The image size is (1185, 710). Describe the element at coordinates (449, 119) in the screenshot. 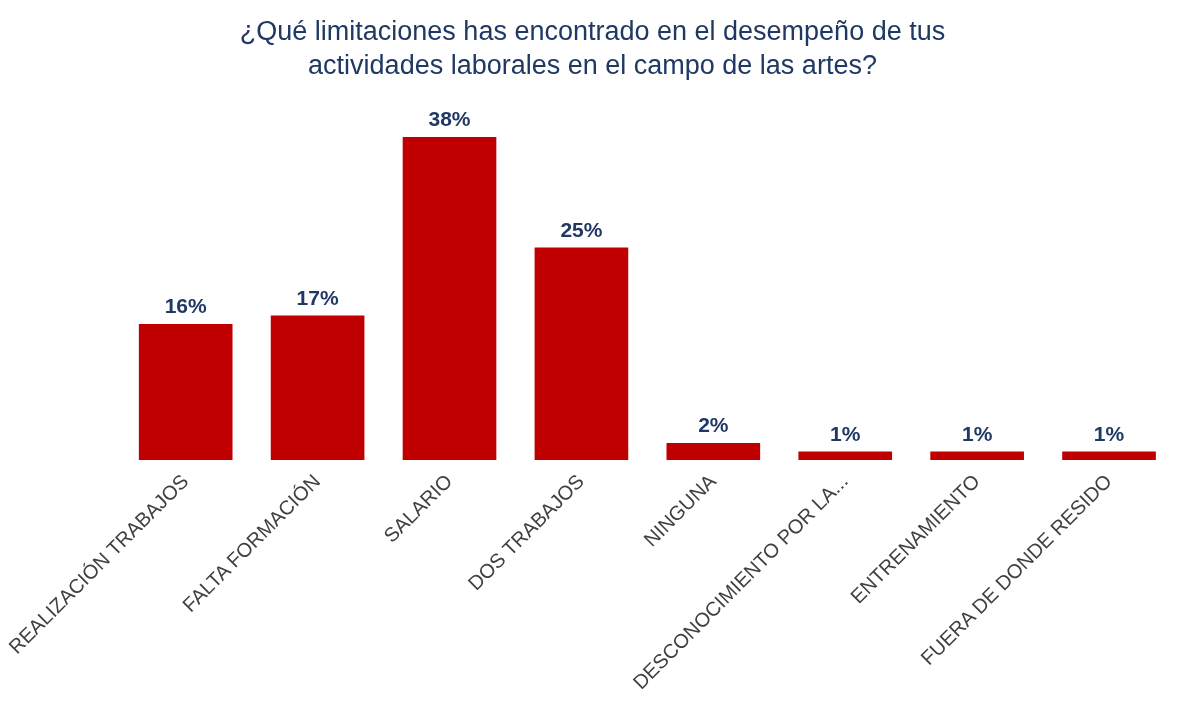

I see `data-label: 38%` at that location.